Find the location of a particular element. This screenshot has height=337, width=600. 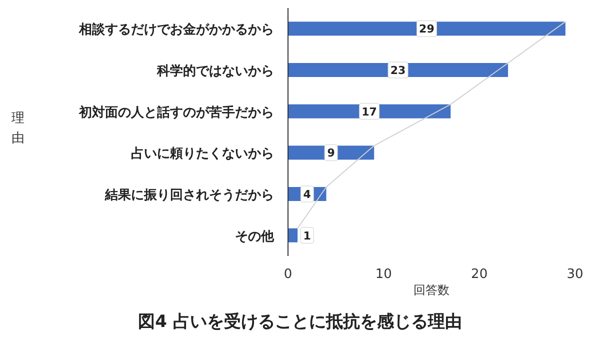

y-tick-label: 初対面の人と話すのが苦手だから is located at coordinates (176, 112).